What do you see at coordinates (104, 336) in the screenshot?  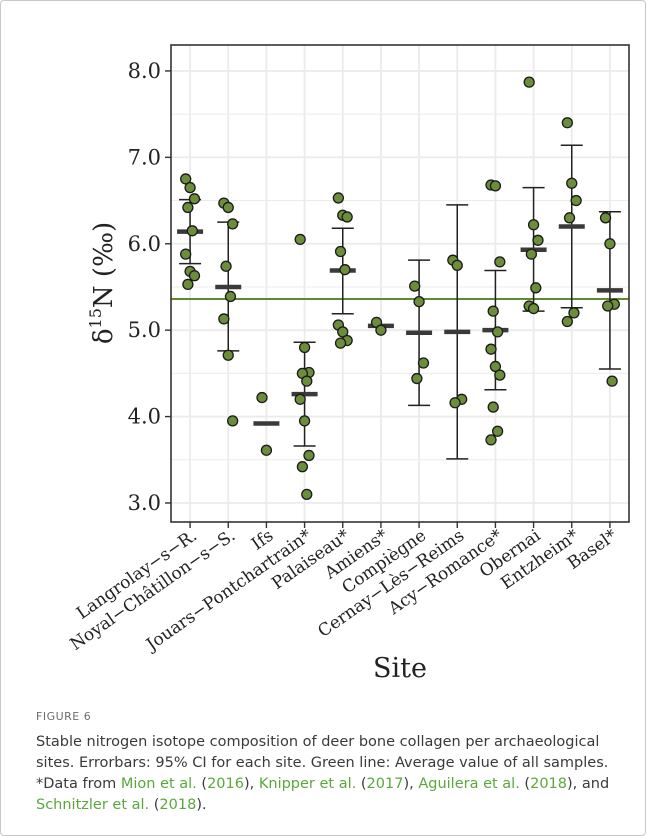 I see `y-axis-label-prefix: δ` at bounding box center [104, 336].